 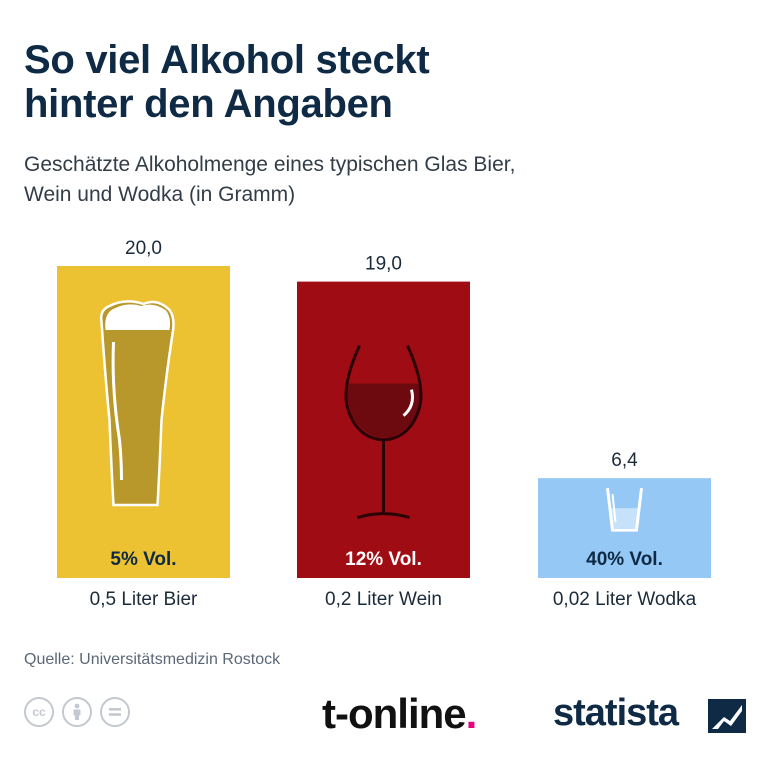 I want to click on bar-inner-label: 12% Vol., so click(x=383, y=559).